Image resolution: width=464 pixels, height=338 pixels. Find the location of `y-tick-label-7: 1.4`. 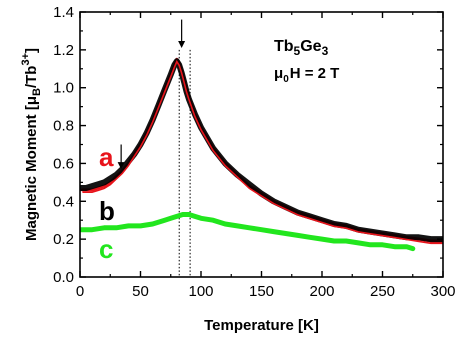

y-tick-label-7: 1.4 is located at coordinates (63, 12).